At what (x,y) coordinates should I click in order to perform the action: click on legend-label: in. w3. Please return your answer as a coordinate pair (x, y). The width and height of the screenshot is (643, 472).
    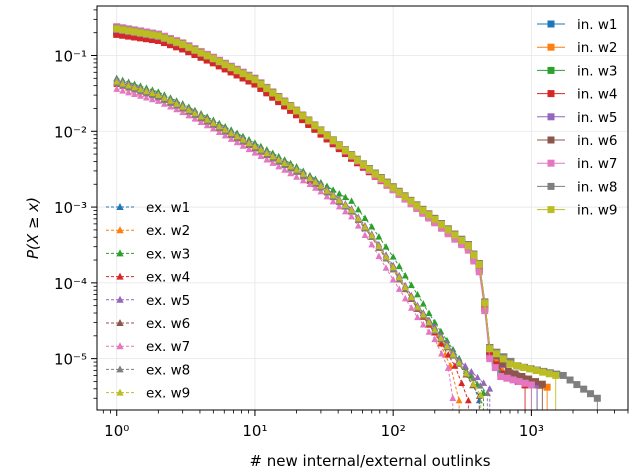
    Looking at the image, I should click on (597, 71).